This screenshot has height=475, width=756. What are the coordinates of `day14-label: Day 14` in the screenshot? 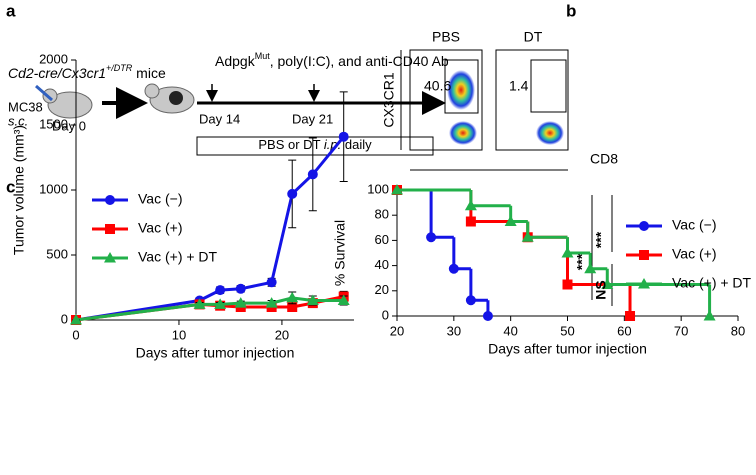 It's located at (219, 118).